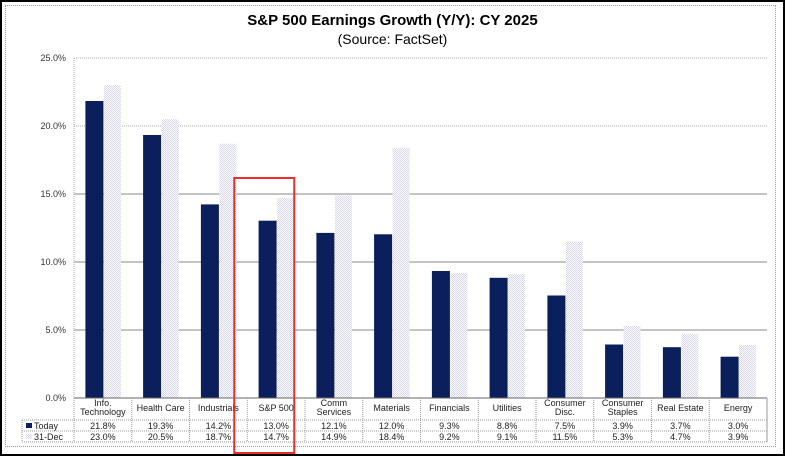 Image resolution: width=785 pixels, height=456 pixels. What do you see at coordinates (392, 437) in the screenshot?
I see `table-cell: 18.4%` at bounding box center [392, 437].